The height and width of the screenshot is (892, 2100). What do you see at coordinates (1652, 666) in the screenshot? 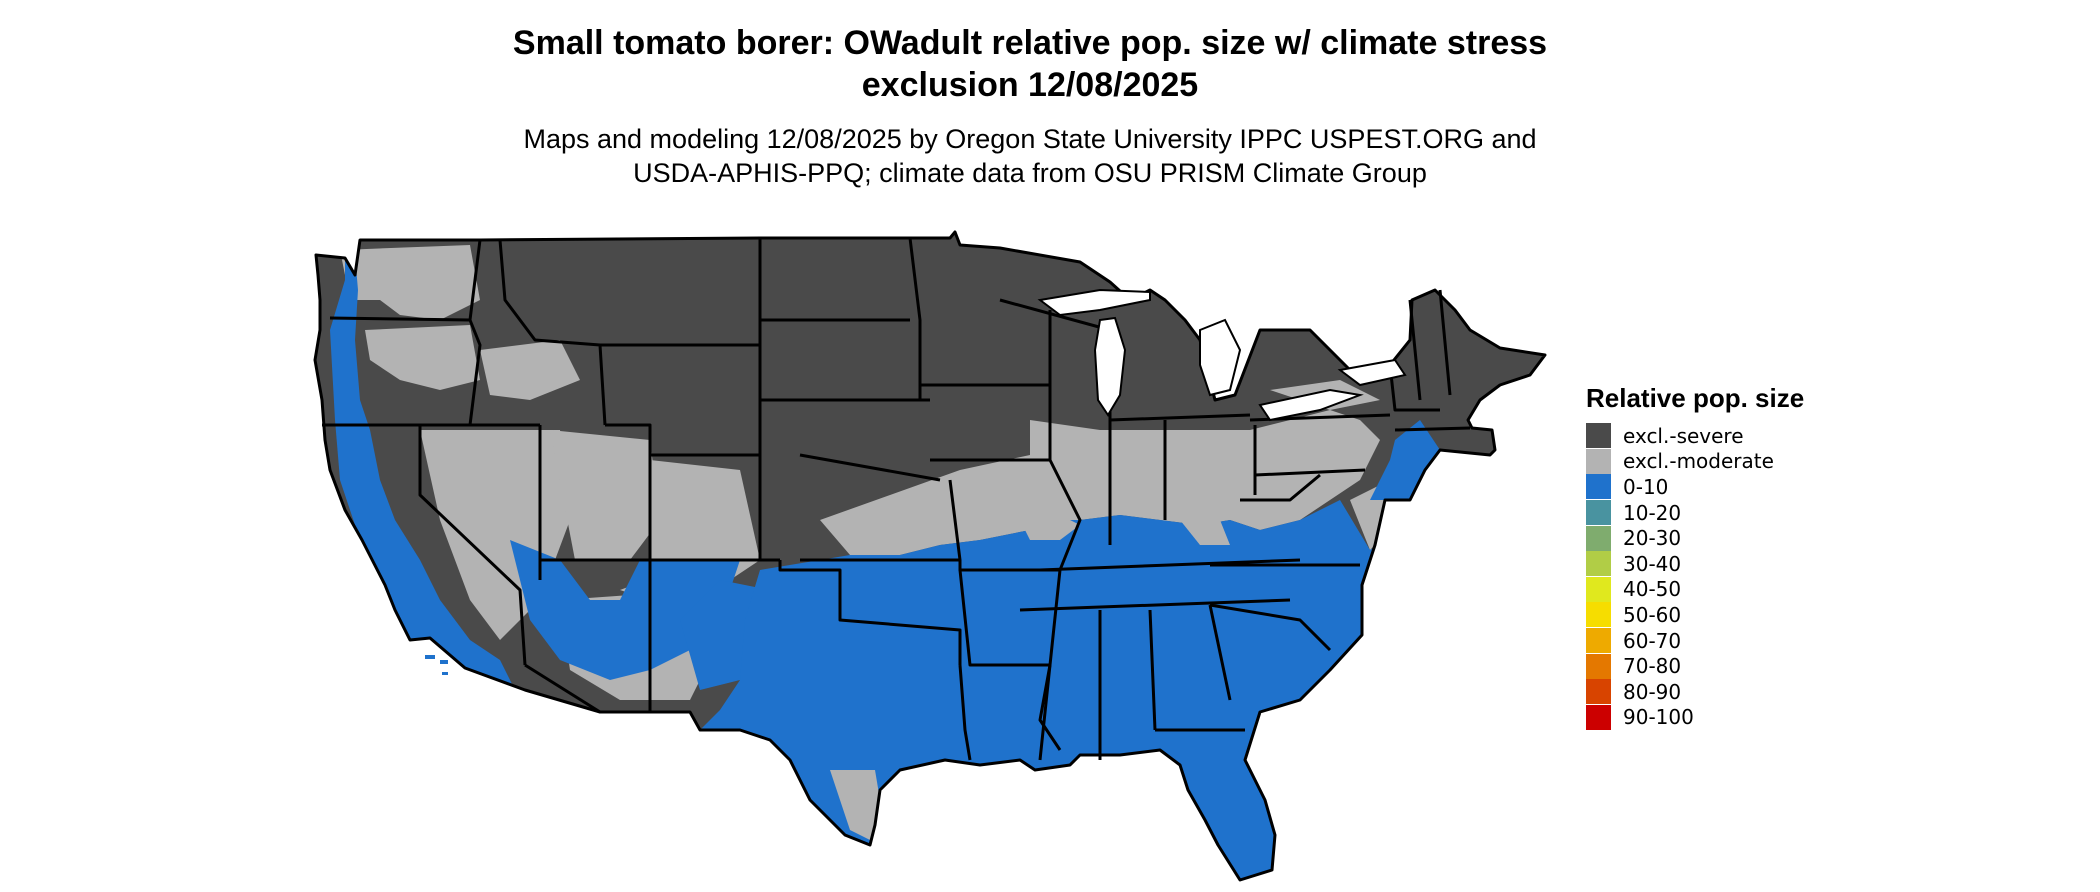
I see `legend-label: 70-80` at bounding box center [1652, 666].